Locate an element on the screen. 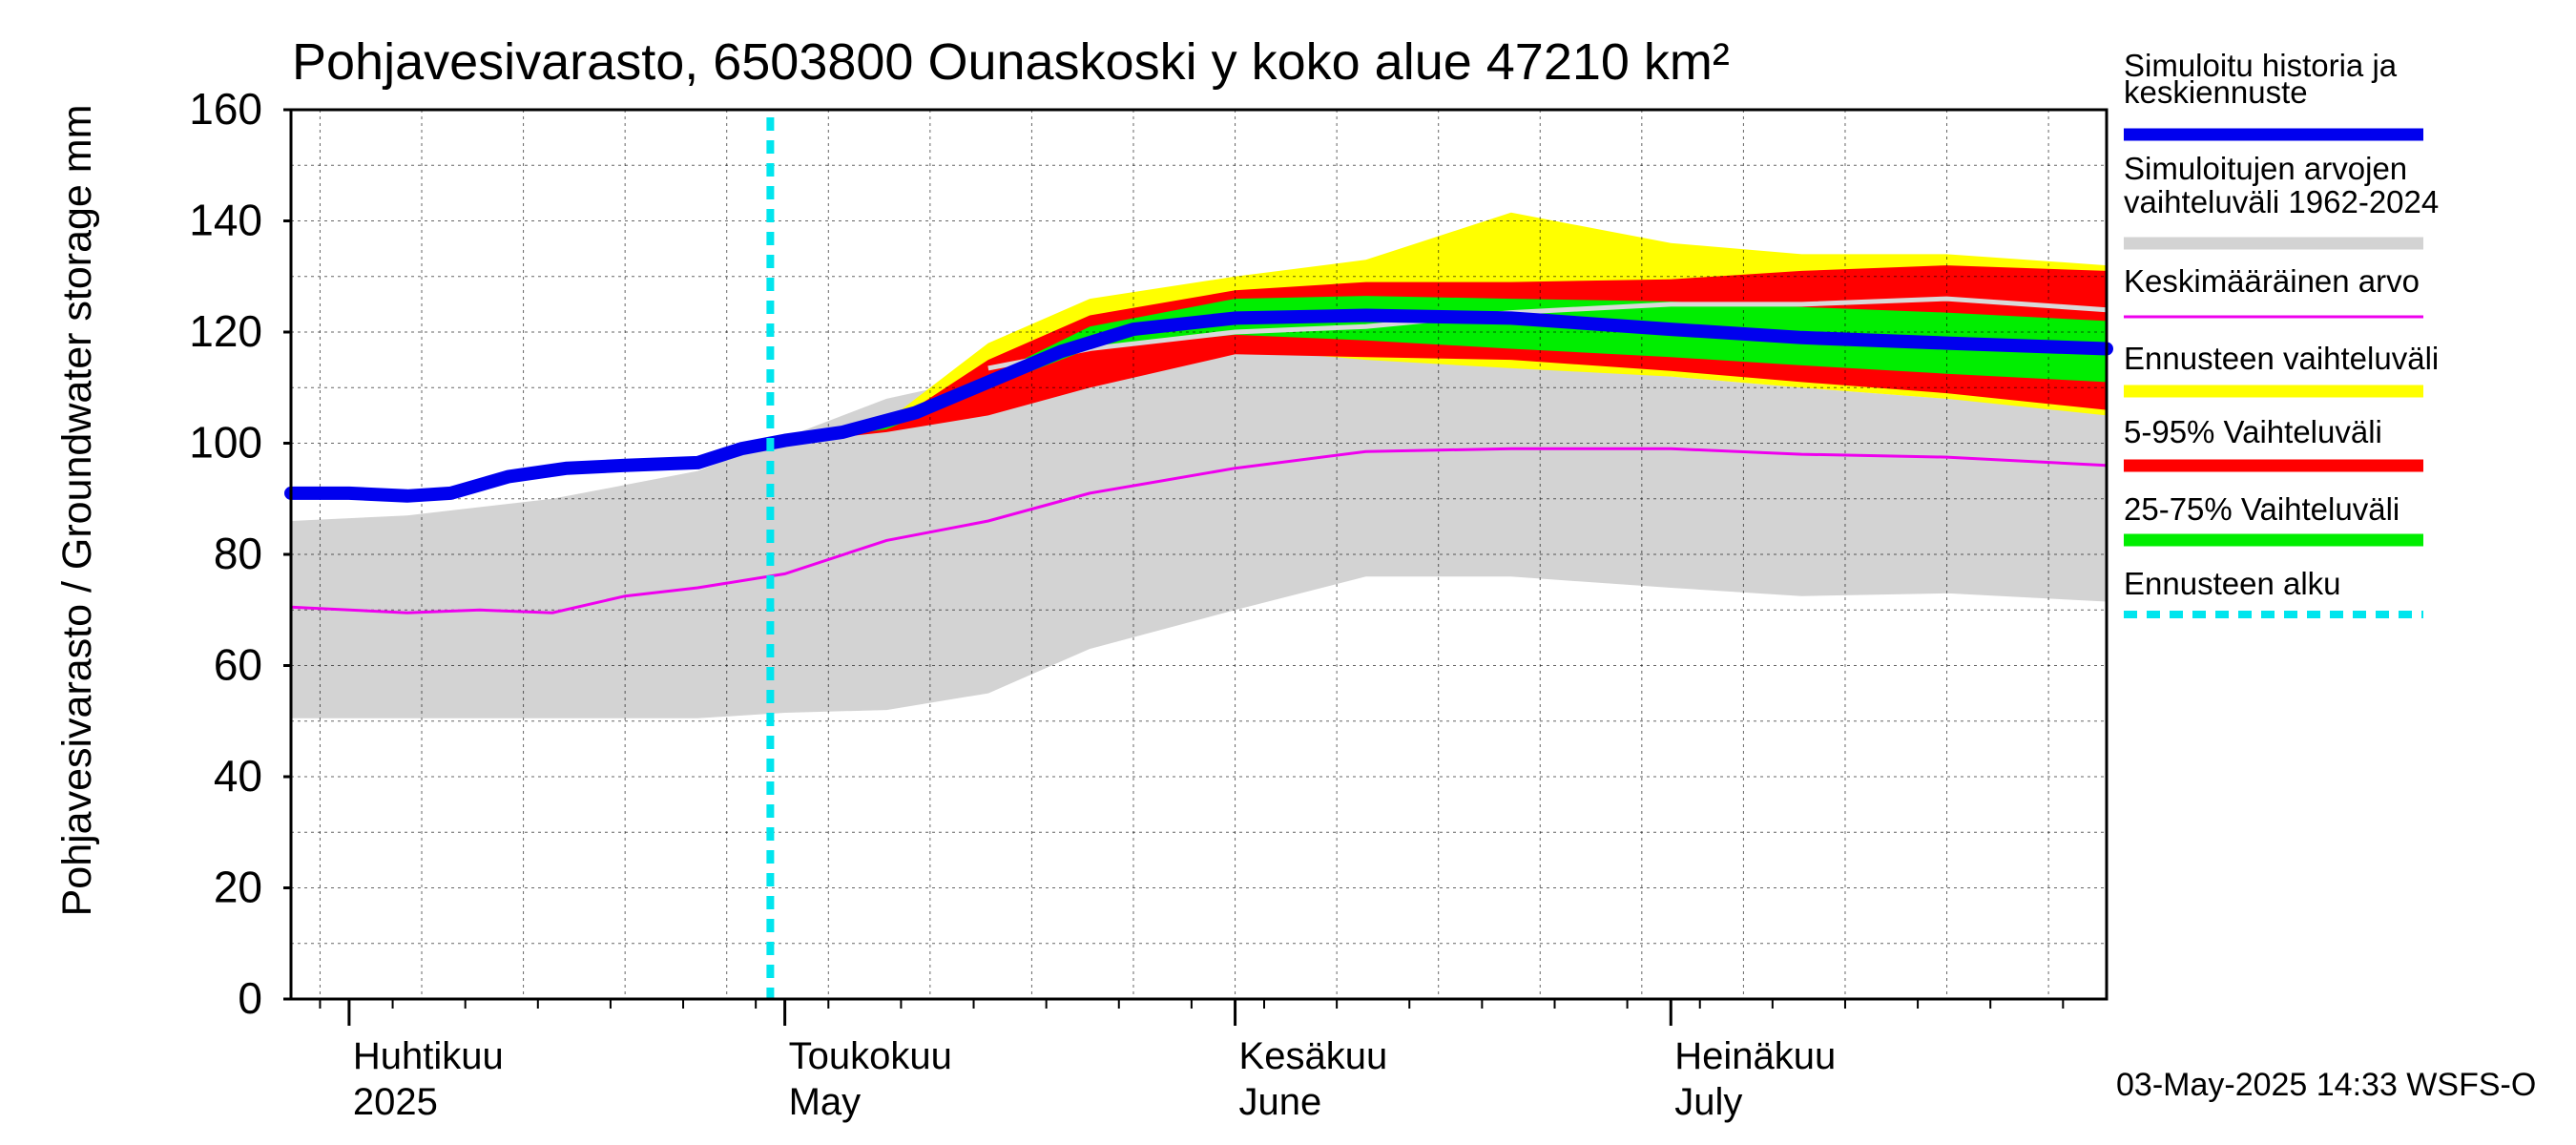 The width and height of the screenshot is (2576, 1145). timestamp-footer: 03-May-2025 14:33 WSFS-O is located at coordinates (2326, 1085).